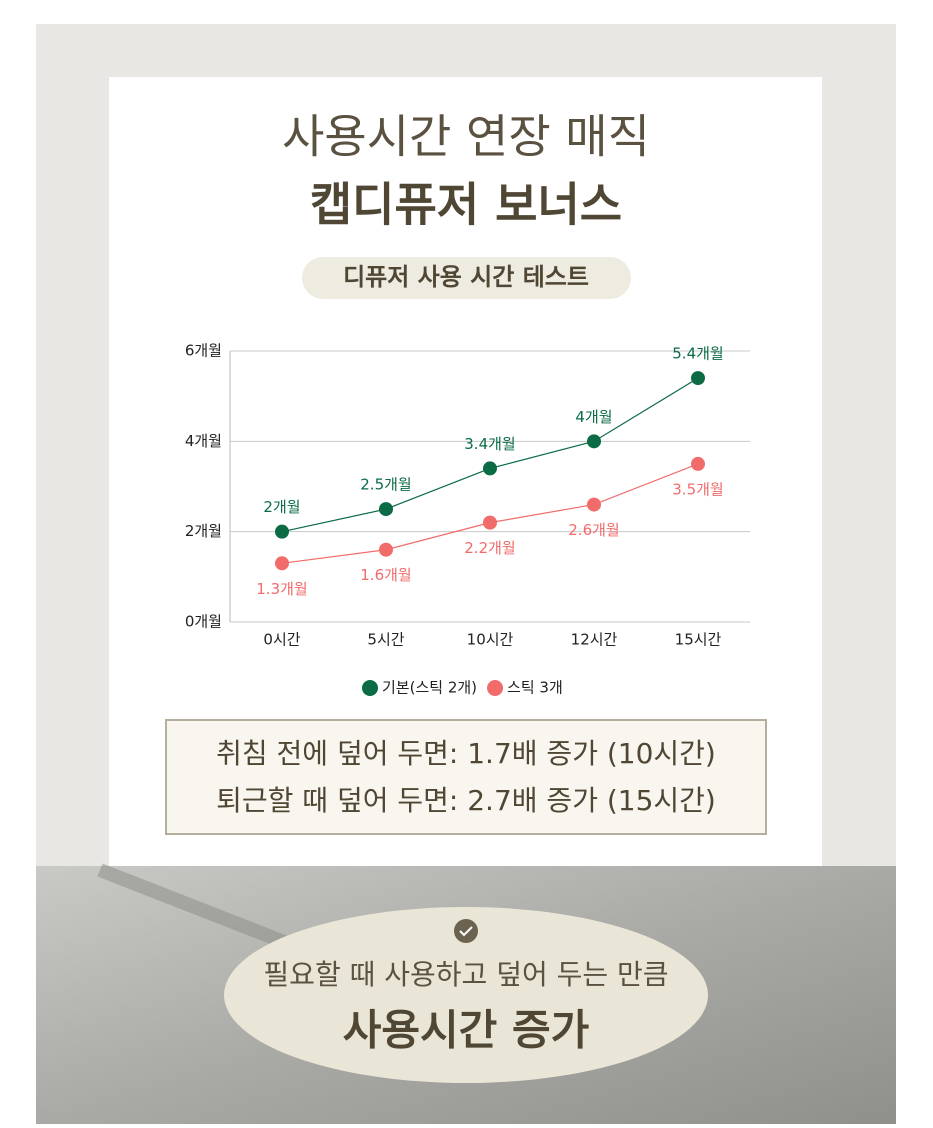 This screenshot has width=933, height=1128. I want to click on legend-label: 스틱 3개, so click(535, 688).